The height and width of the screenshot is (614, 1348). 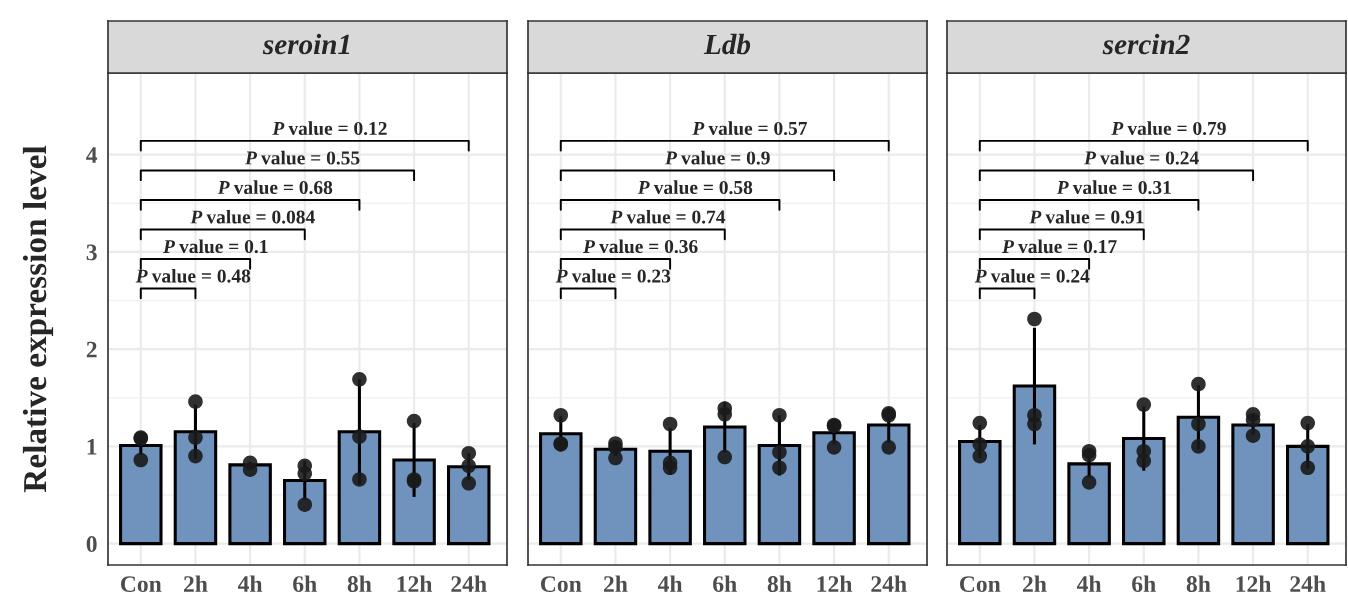 I want to click on annotation: P value = 0.31, so click(x=1113, y=187).